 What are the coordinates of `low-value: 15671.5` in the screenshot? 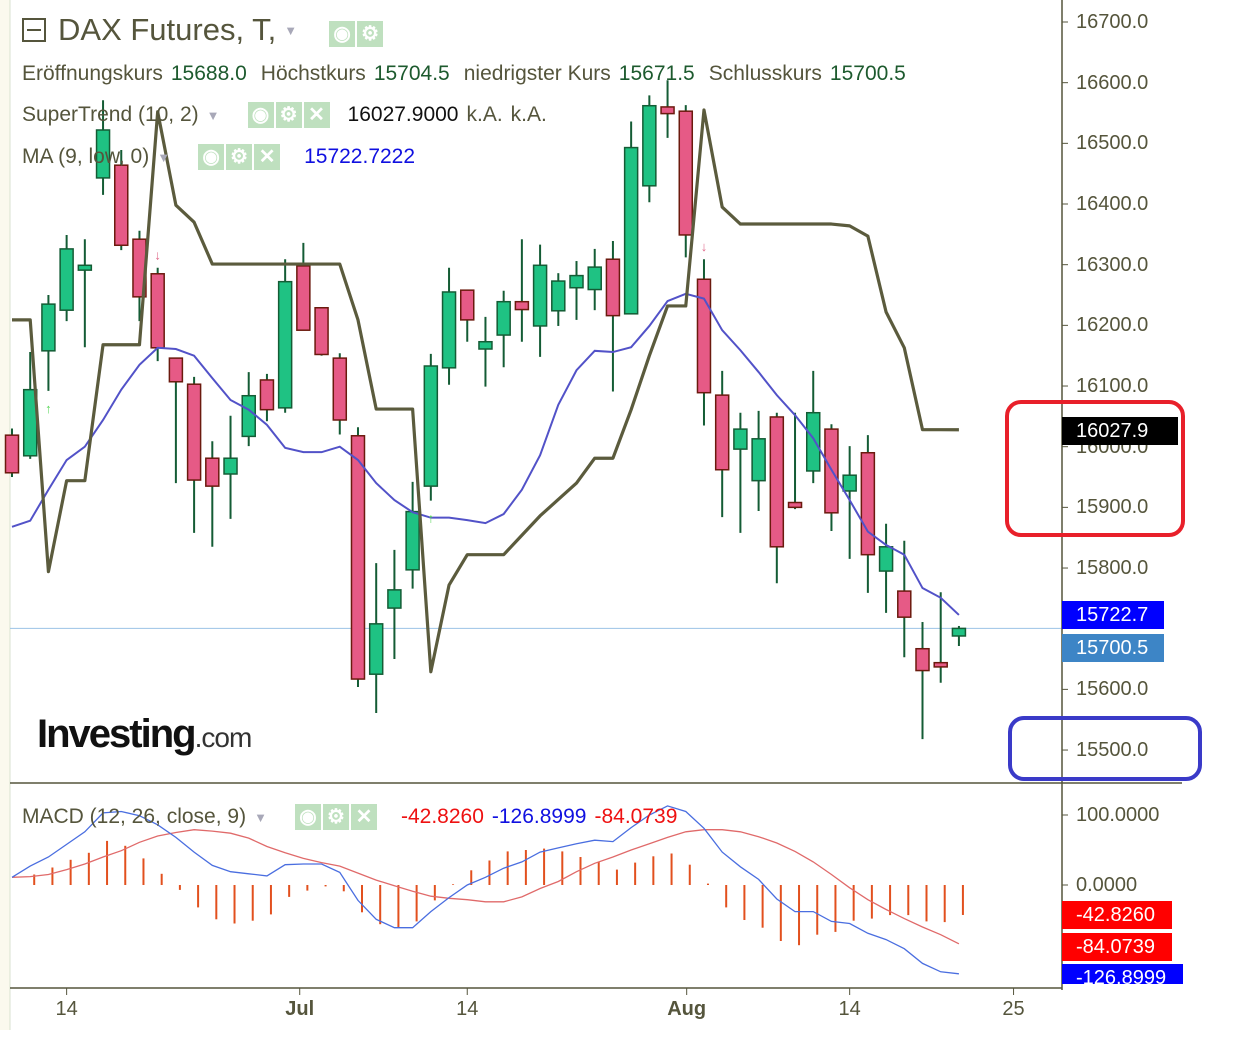 It's located at (656, 73).